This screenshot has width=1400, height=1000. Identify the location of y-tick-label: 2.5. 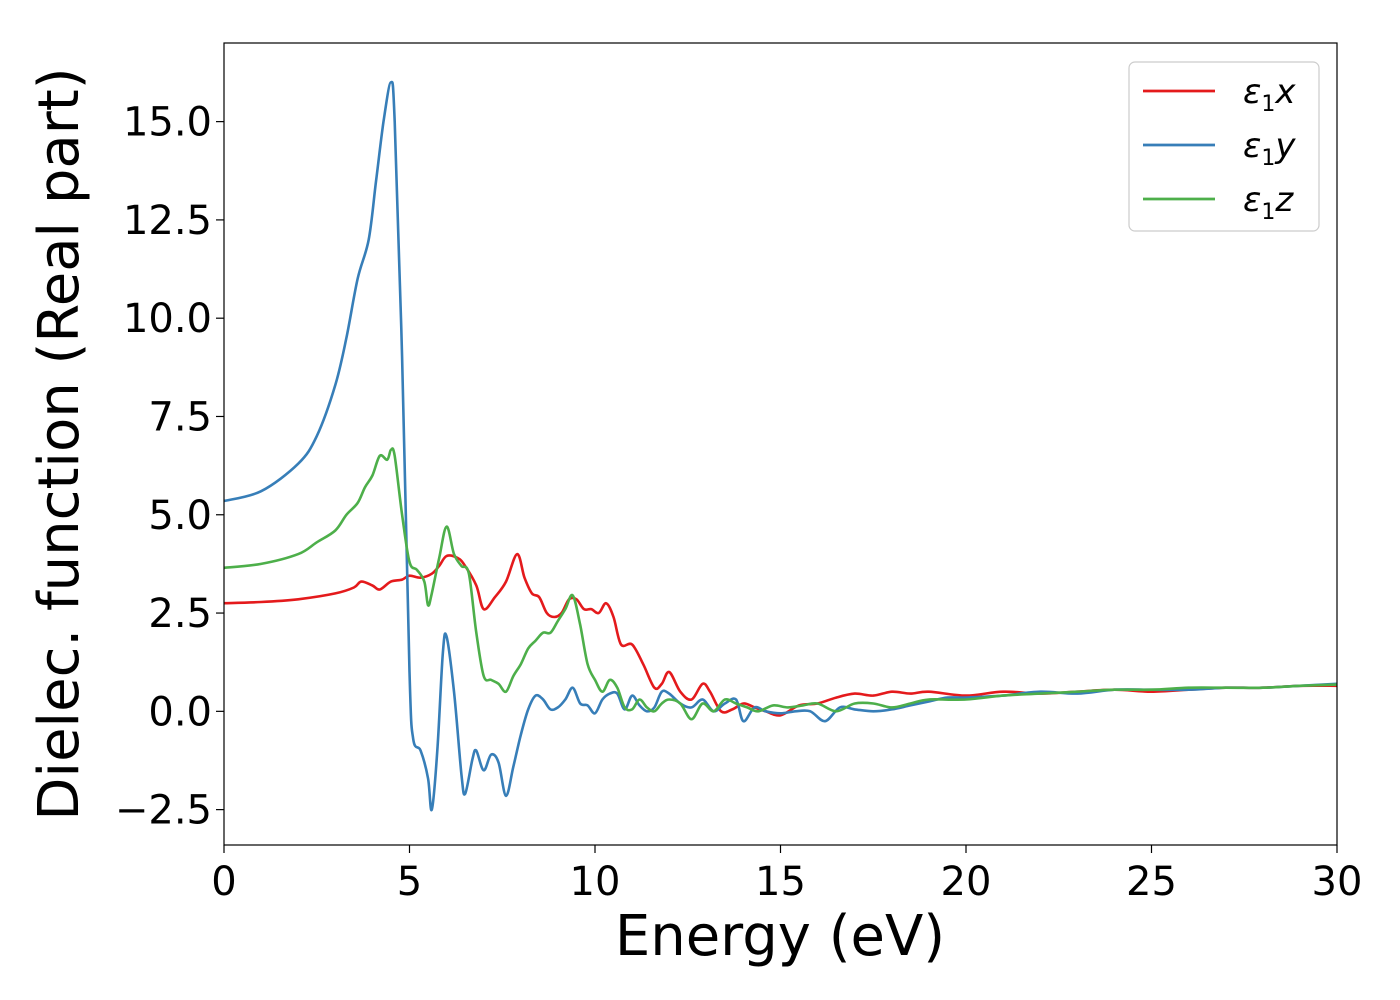
(180, 614).